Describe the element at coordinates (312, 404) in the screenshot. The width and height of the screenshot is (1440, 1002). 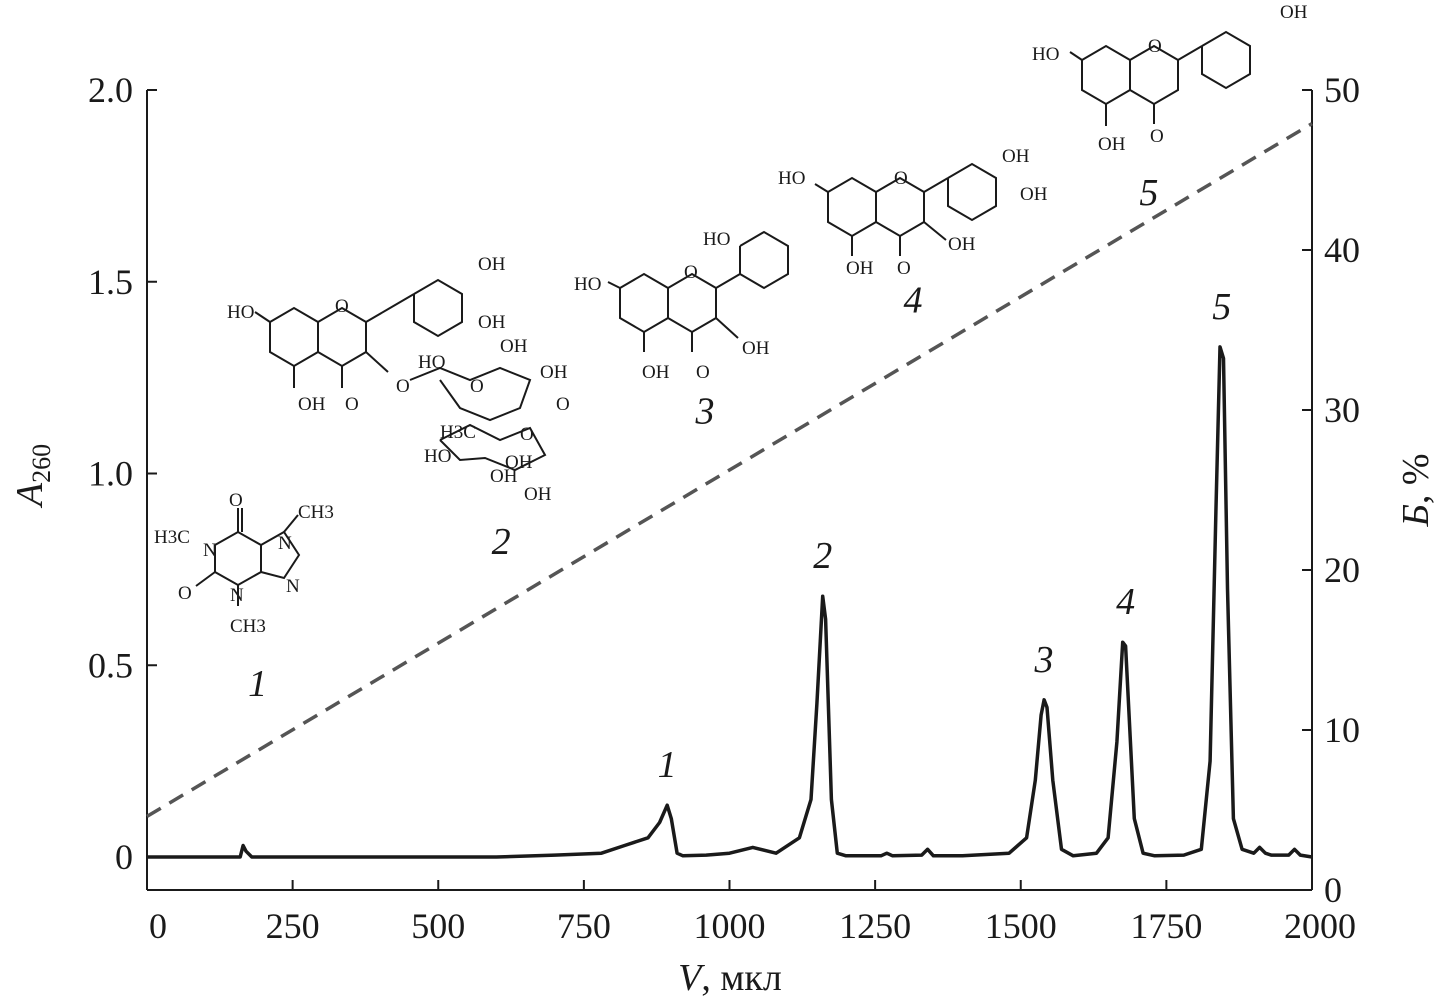
I see `s2-oh-bottom: OH` at that location.